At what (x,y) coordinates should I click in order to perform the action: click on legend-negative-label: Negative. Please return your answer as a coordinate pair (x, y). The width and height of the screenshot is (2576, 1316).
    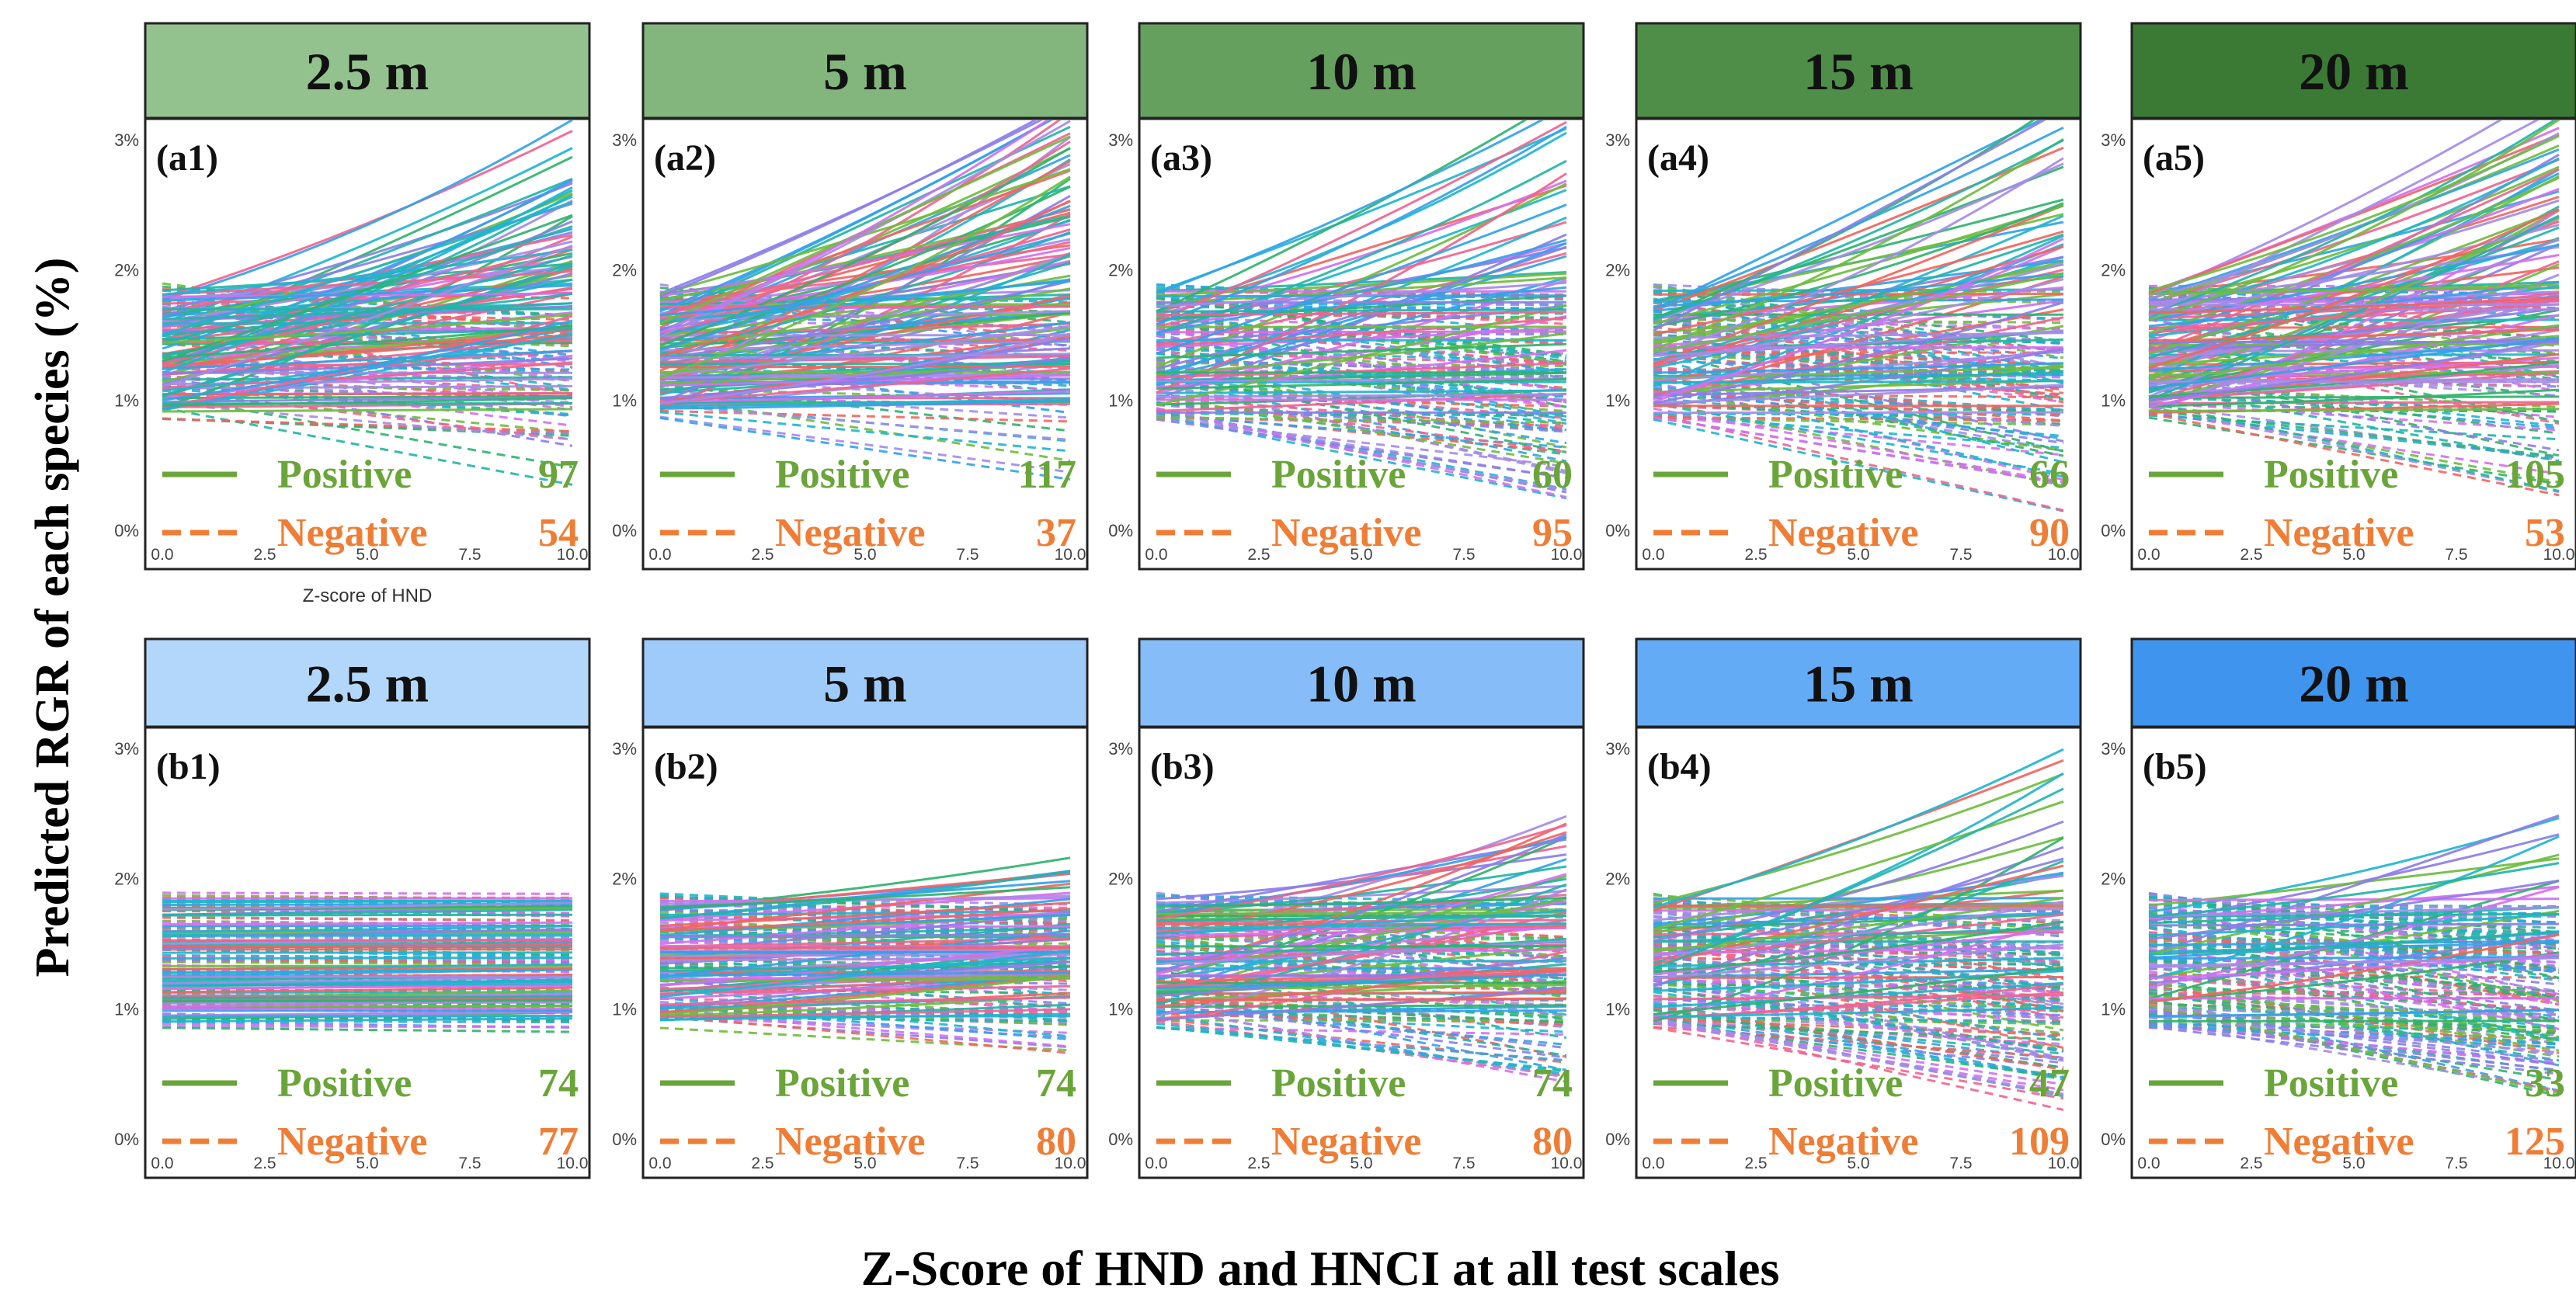
    Looking at the image, I should click on (1346, 533).